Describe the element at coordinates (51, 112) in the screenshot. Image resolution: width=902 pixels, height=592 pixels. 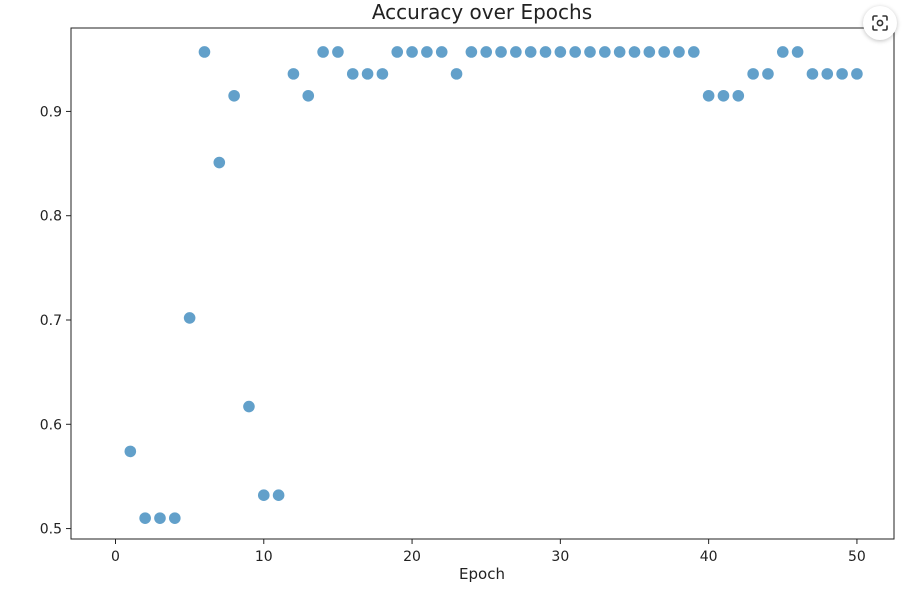
I see `y-tick-label: 0.9` at that location.